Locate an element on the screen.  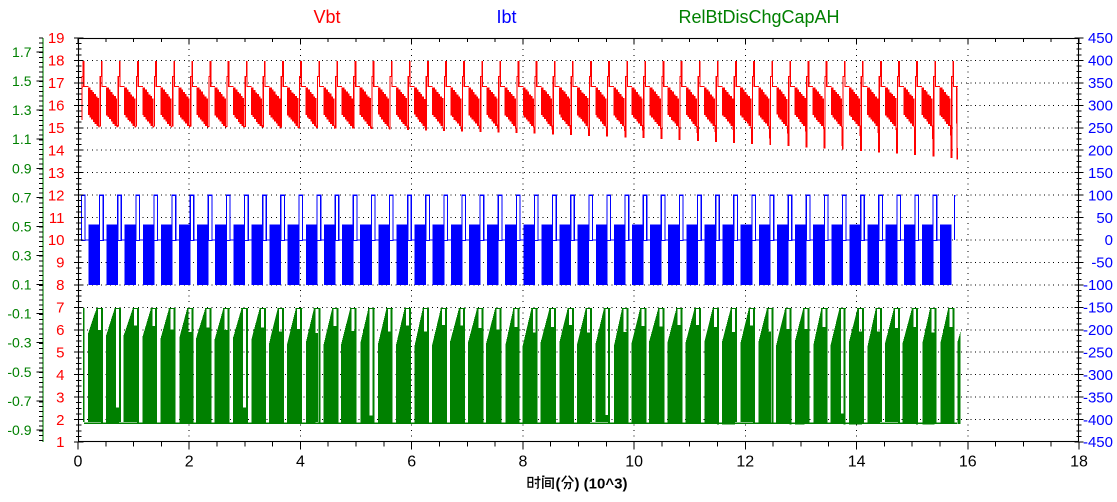
svg-text: 1.1 is located at coordinates (22, 139).